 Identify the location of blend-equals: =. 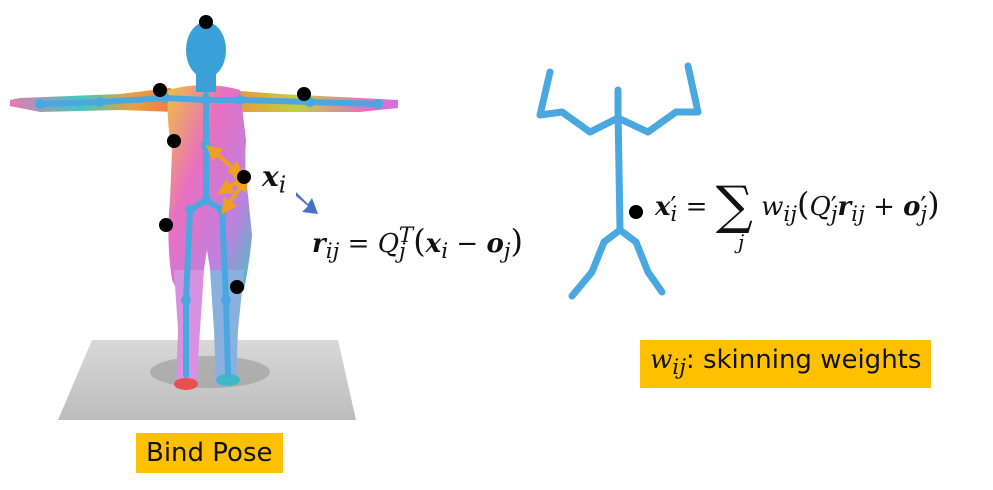
(696, 207).